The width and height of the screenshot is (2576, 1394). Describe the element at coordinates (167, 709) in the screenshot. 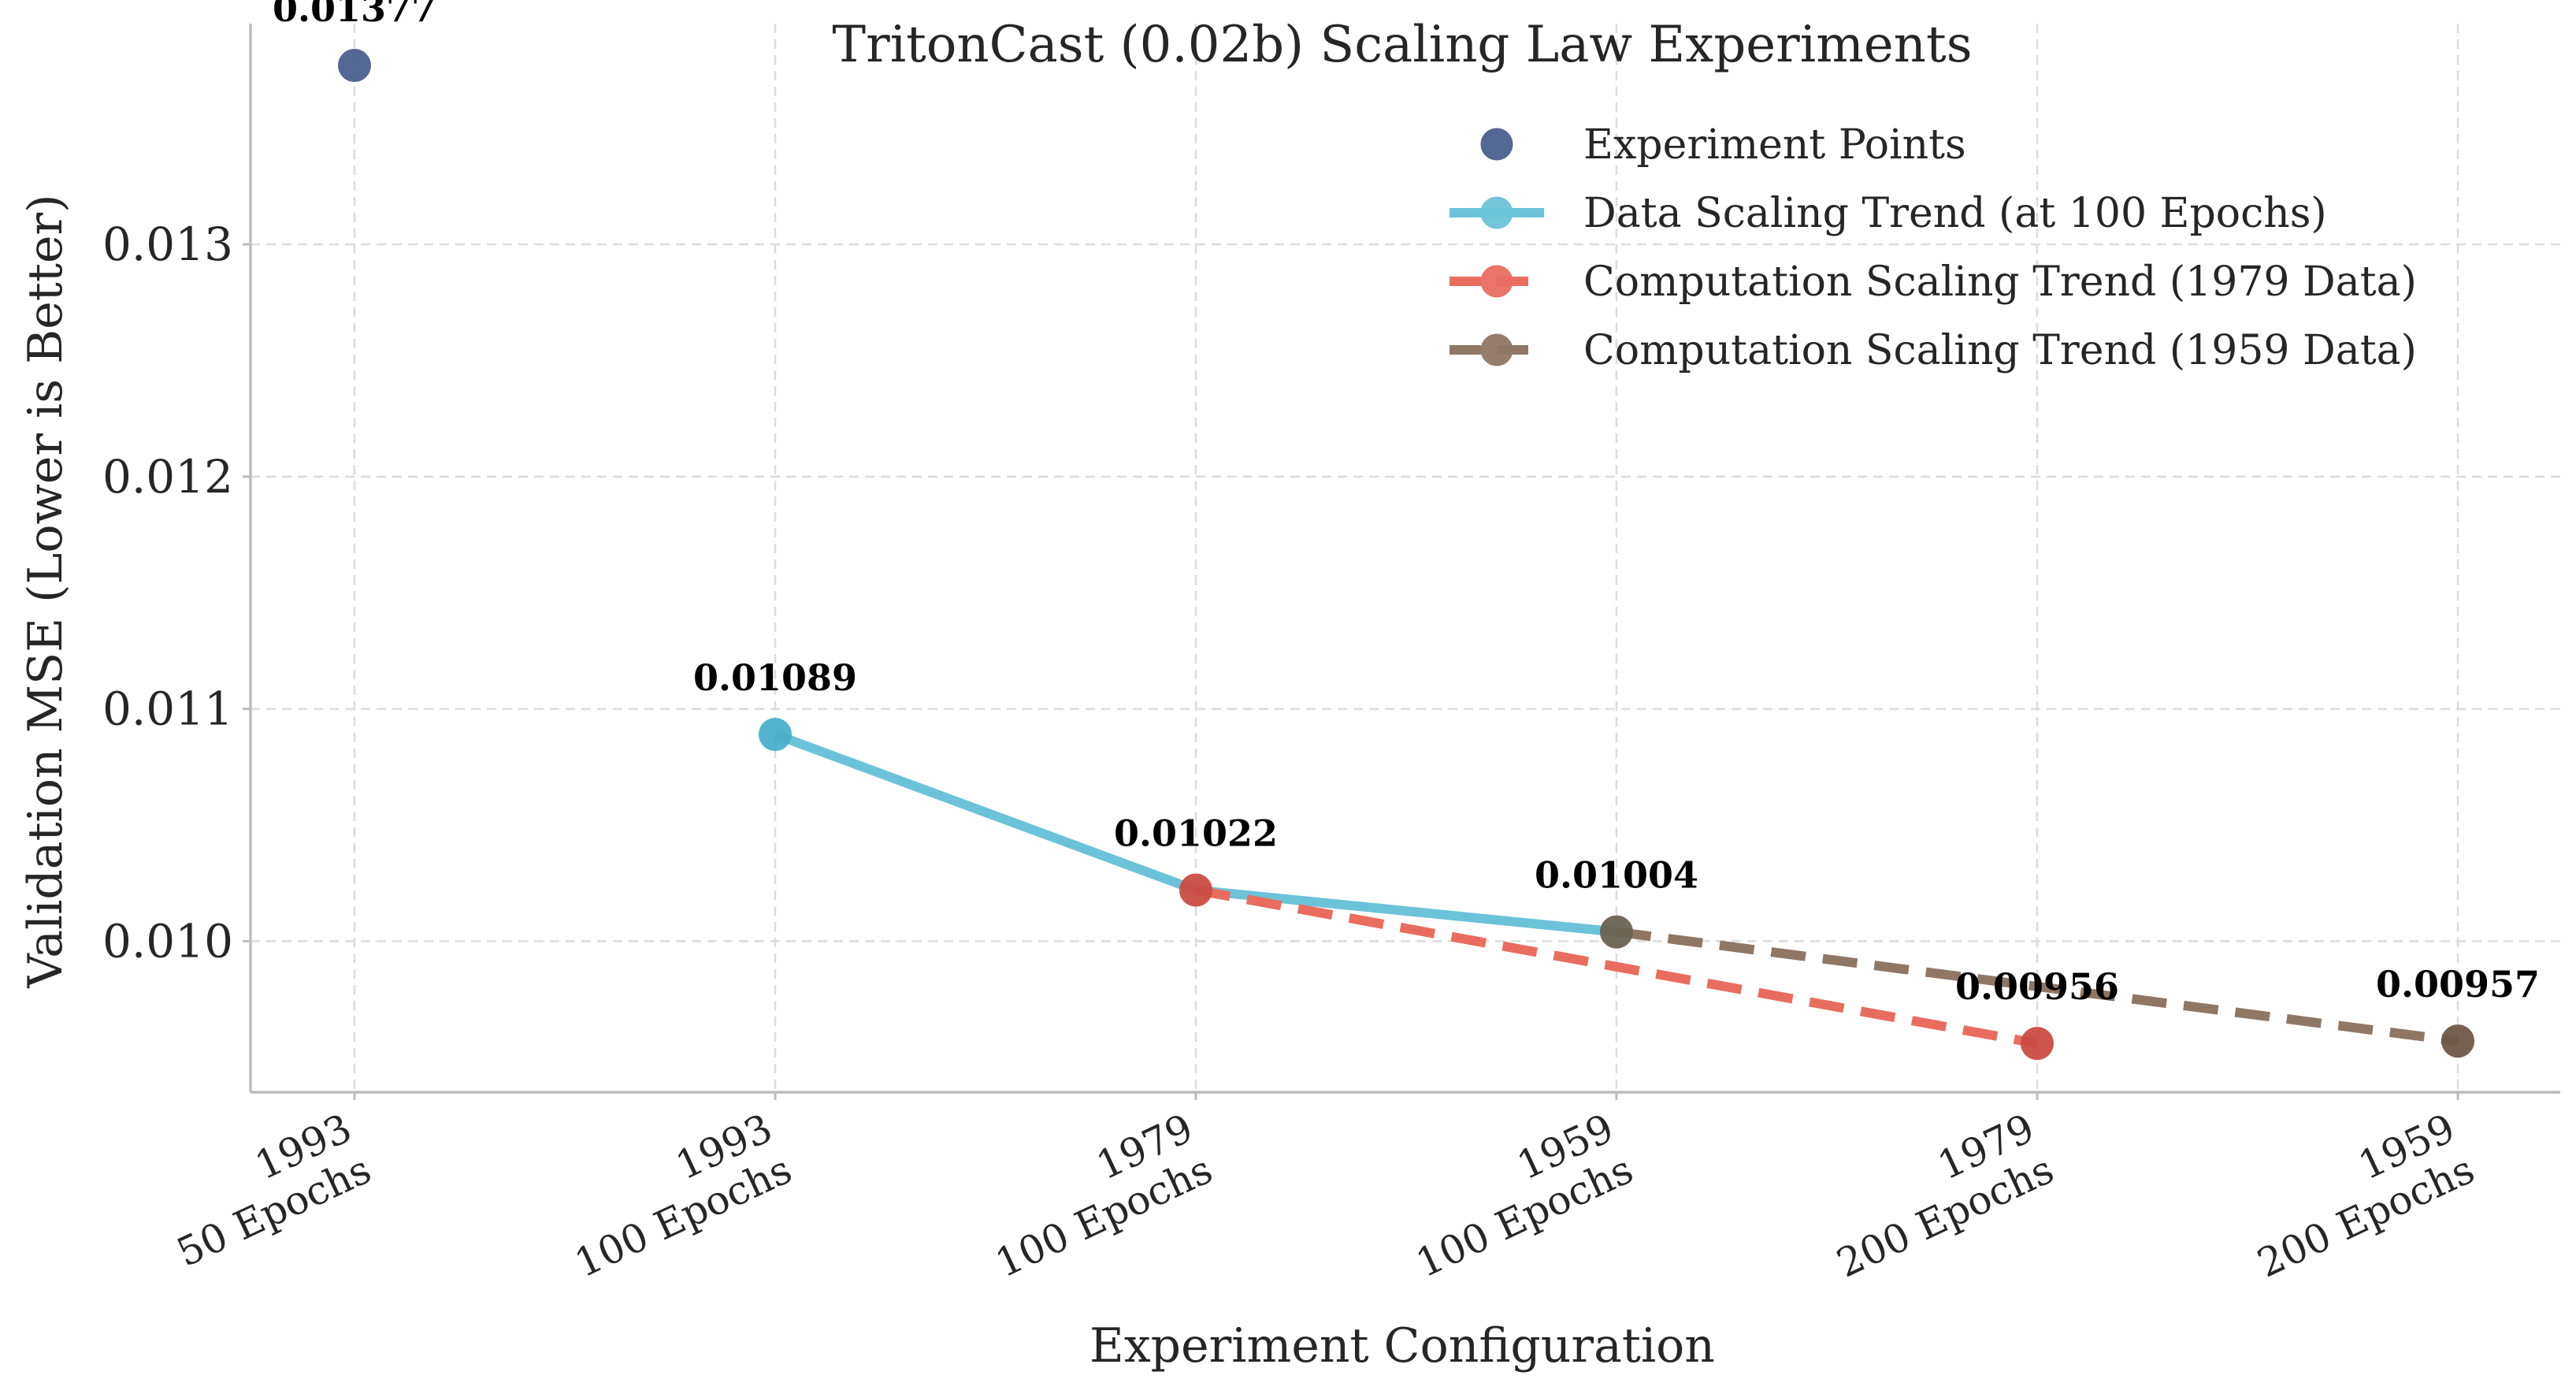

I see `y-tick-label: 0.011` at that location.